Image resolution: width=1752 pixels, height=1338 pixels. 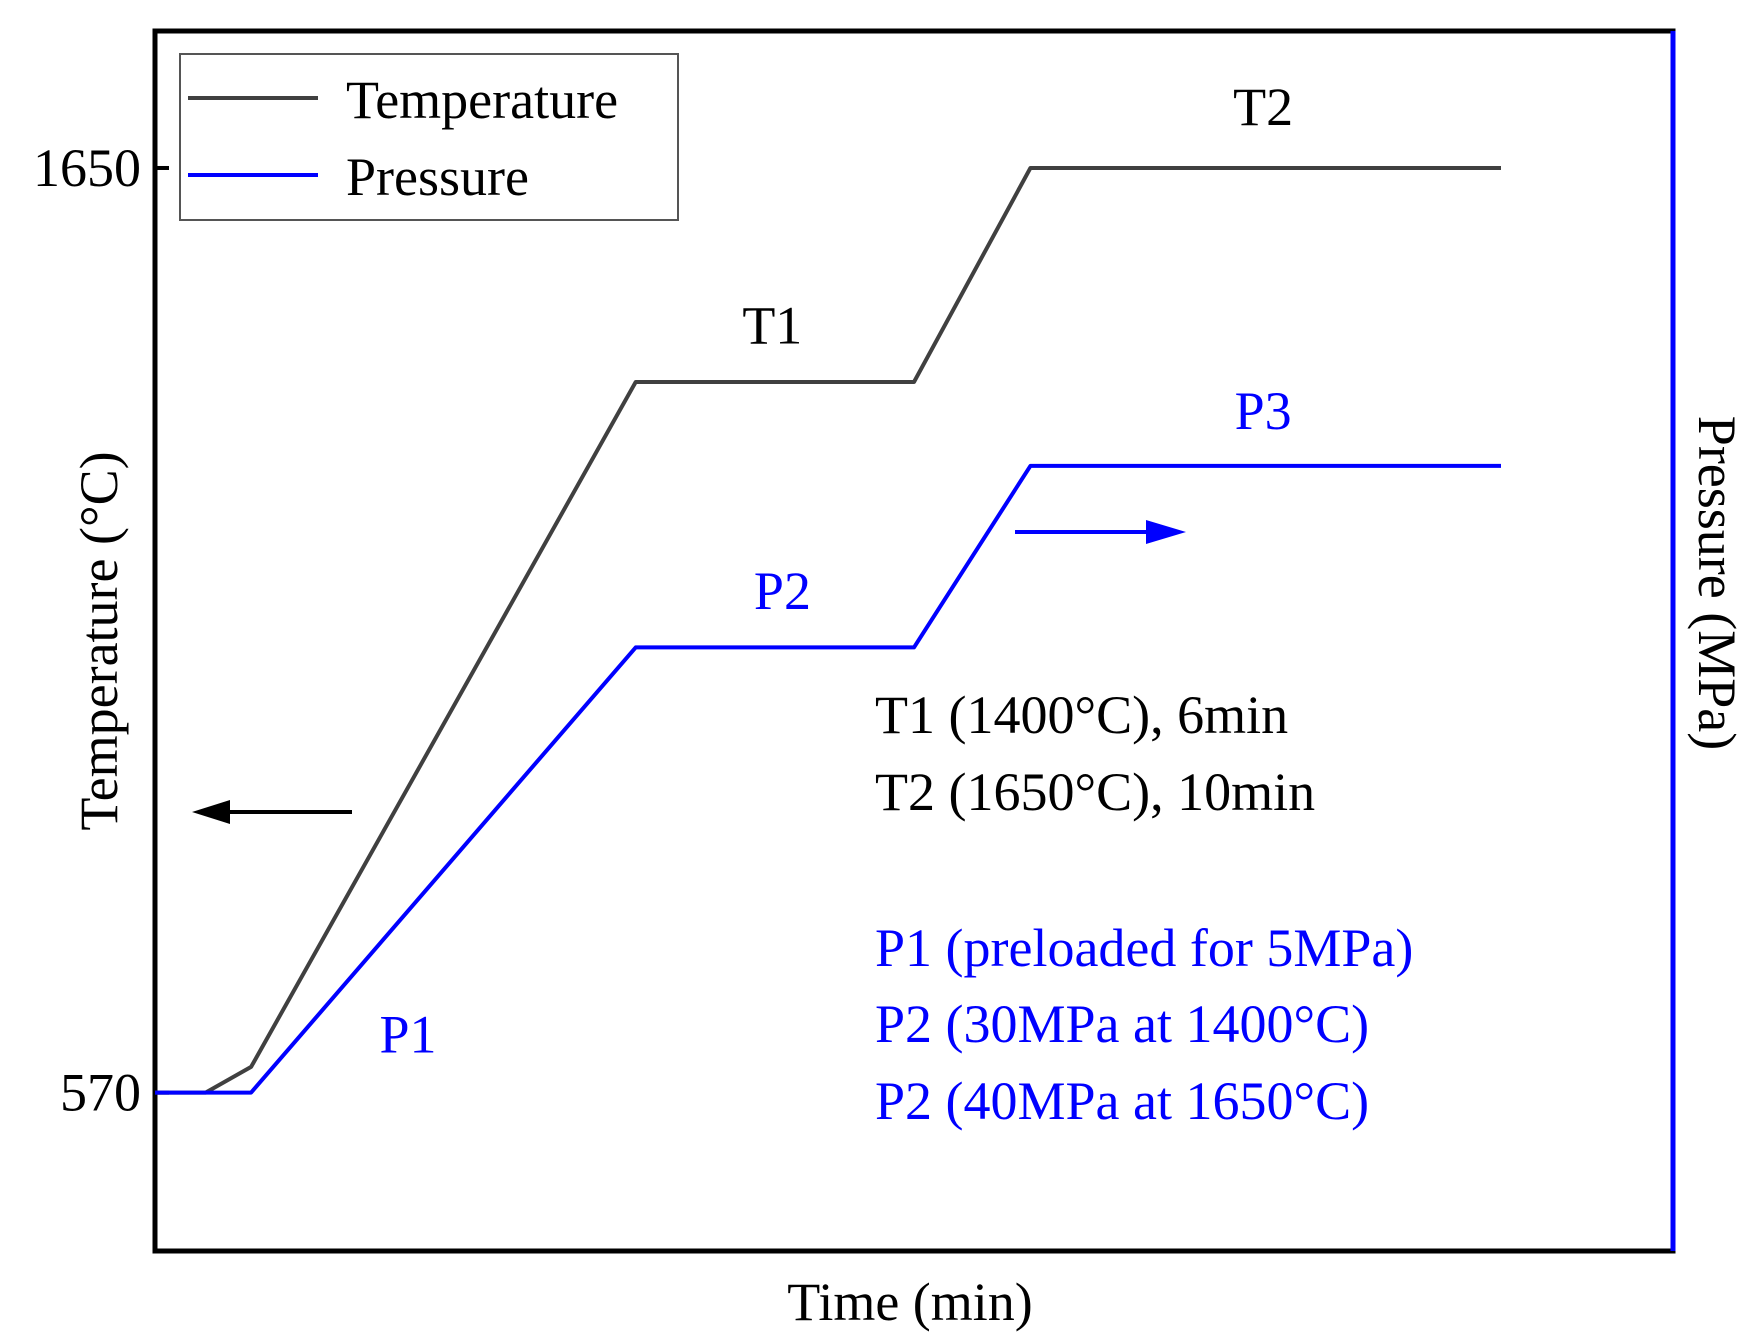 I want to click on segment-label-p2: P2, so click(x=782, y=591).